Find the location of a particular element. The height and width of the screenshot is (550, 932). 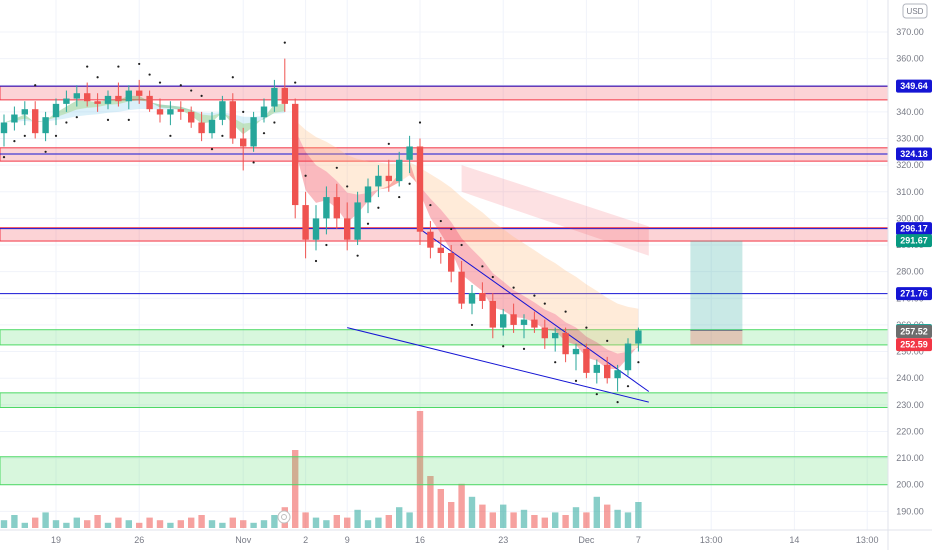

price-tick-label: 360.00 is located at coordinates (910, 59).